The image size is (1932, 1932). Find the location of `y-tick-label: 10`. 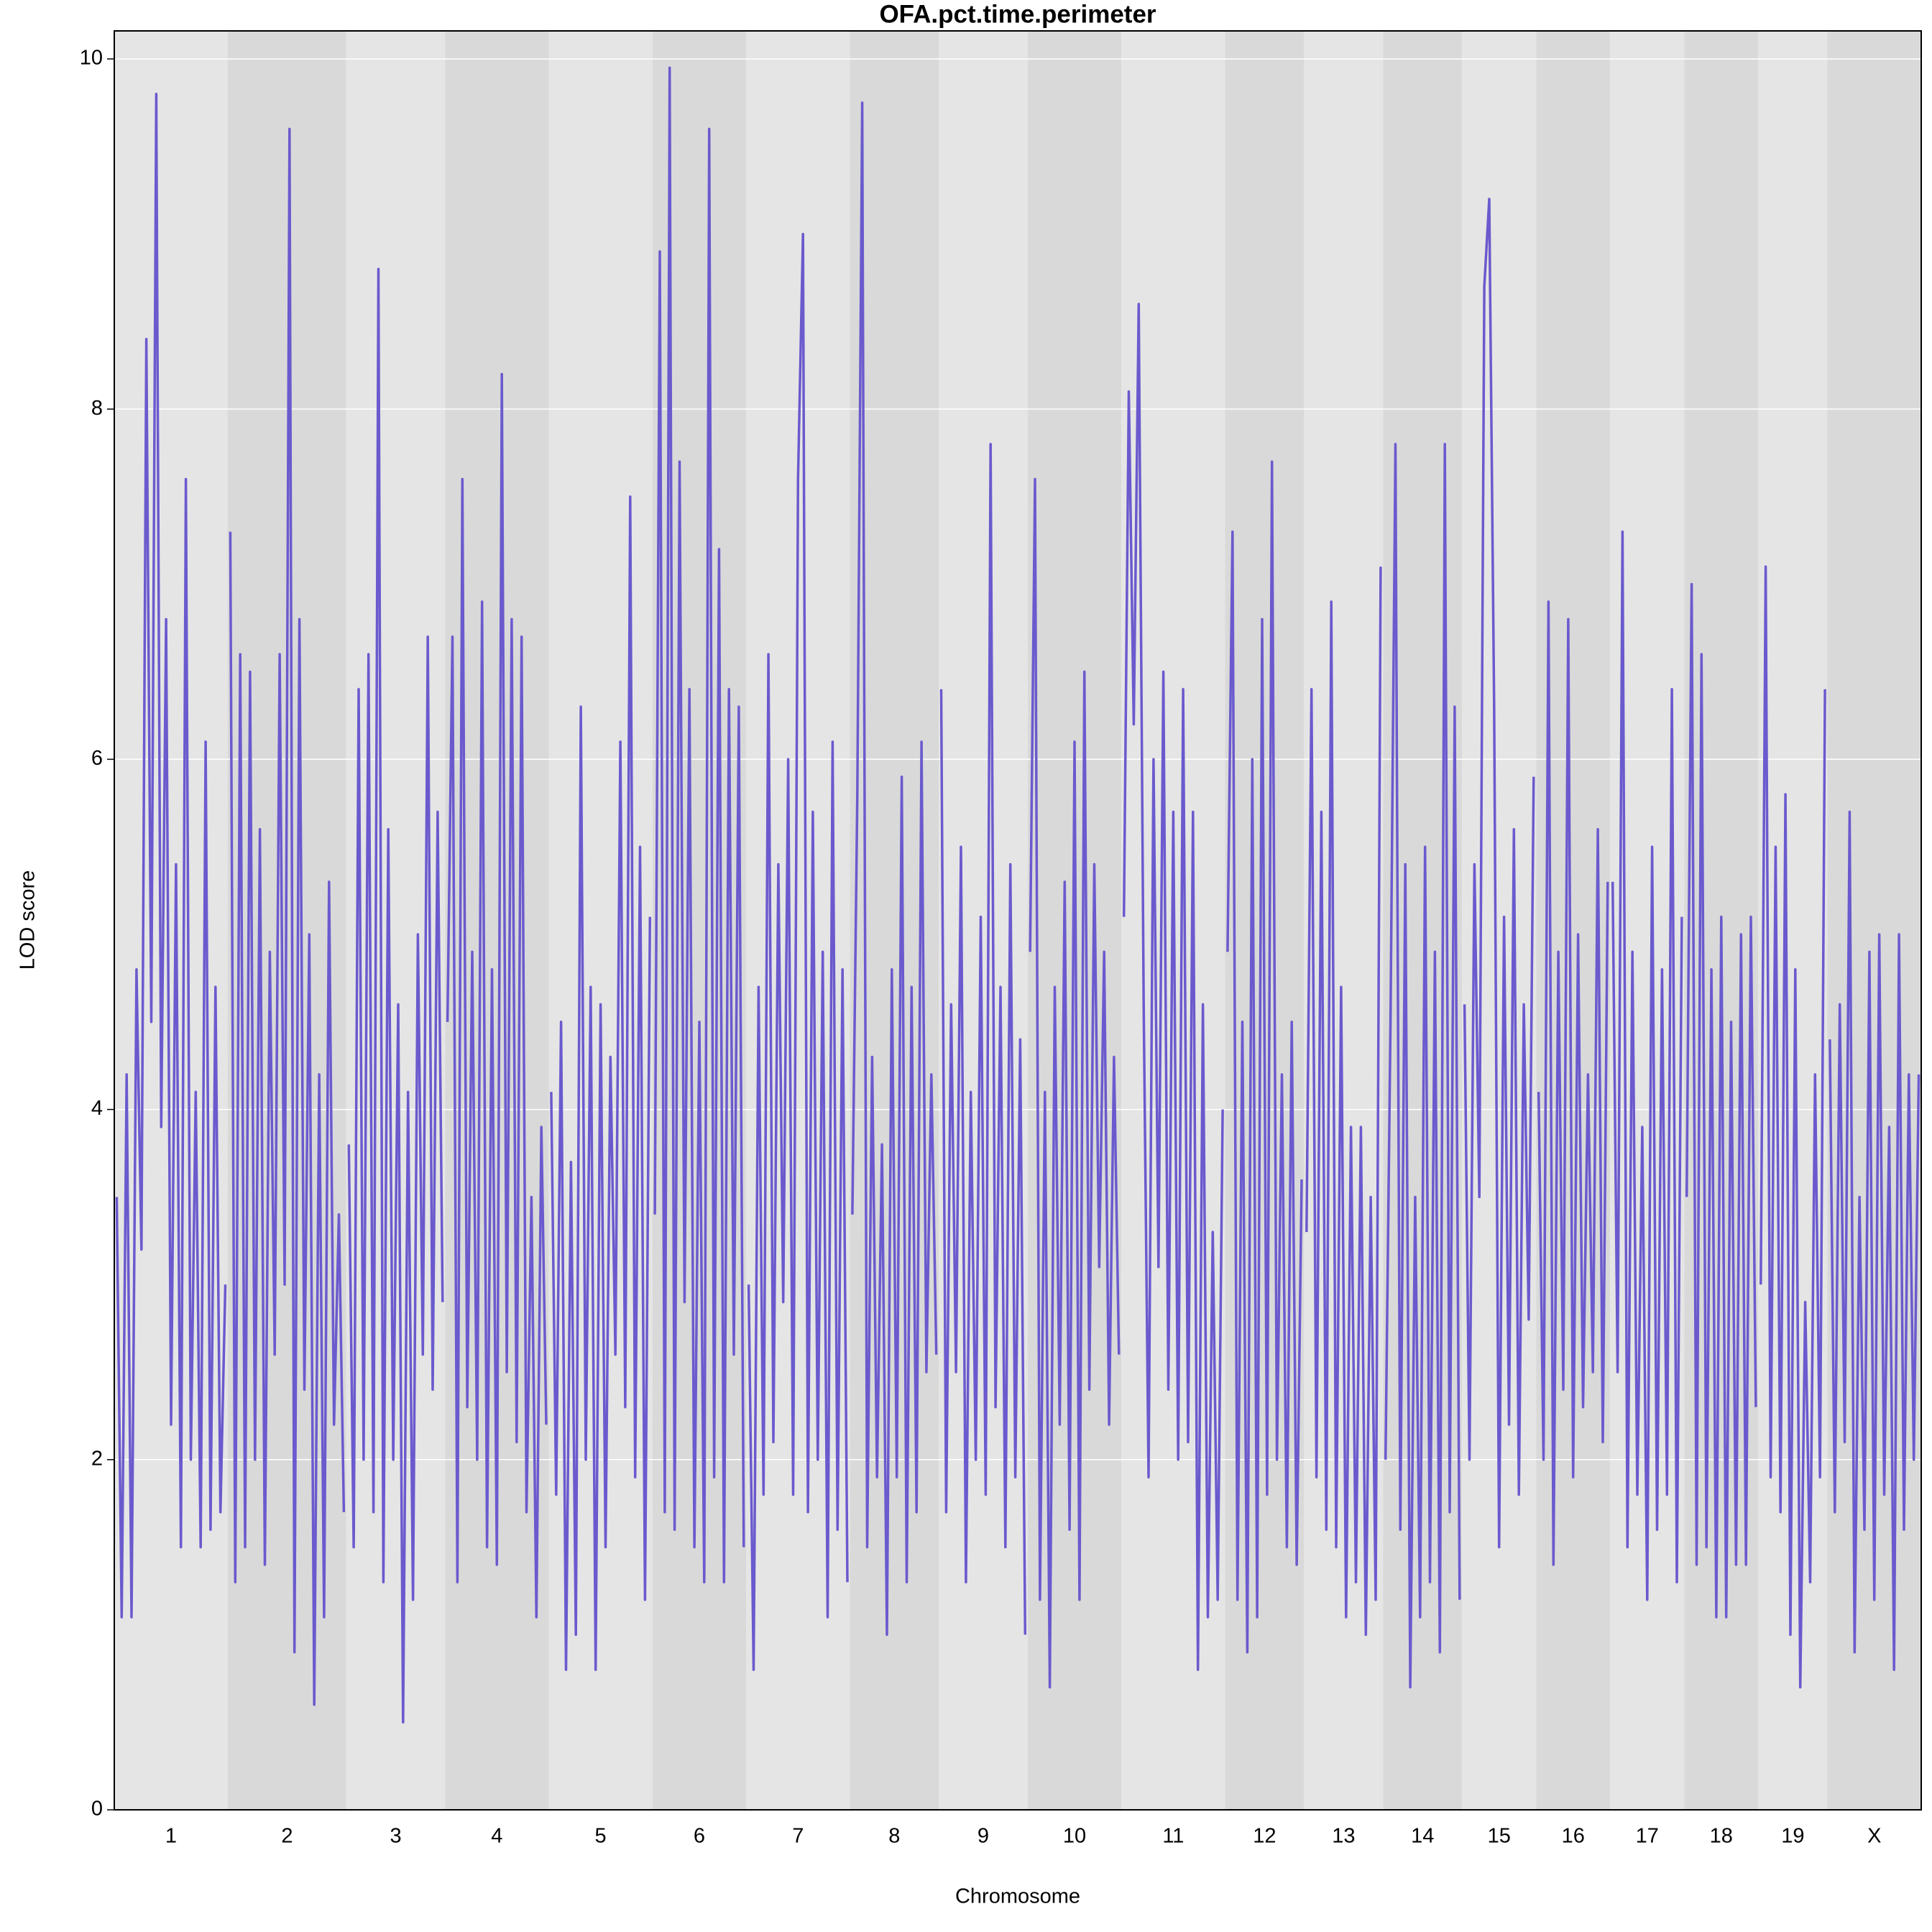

y-tick-label: 10 is located at coordinates (91, 58).